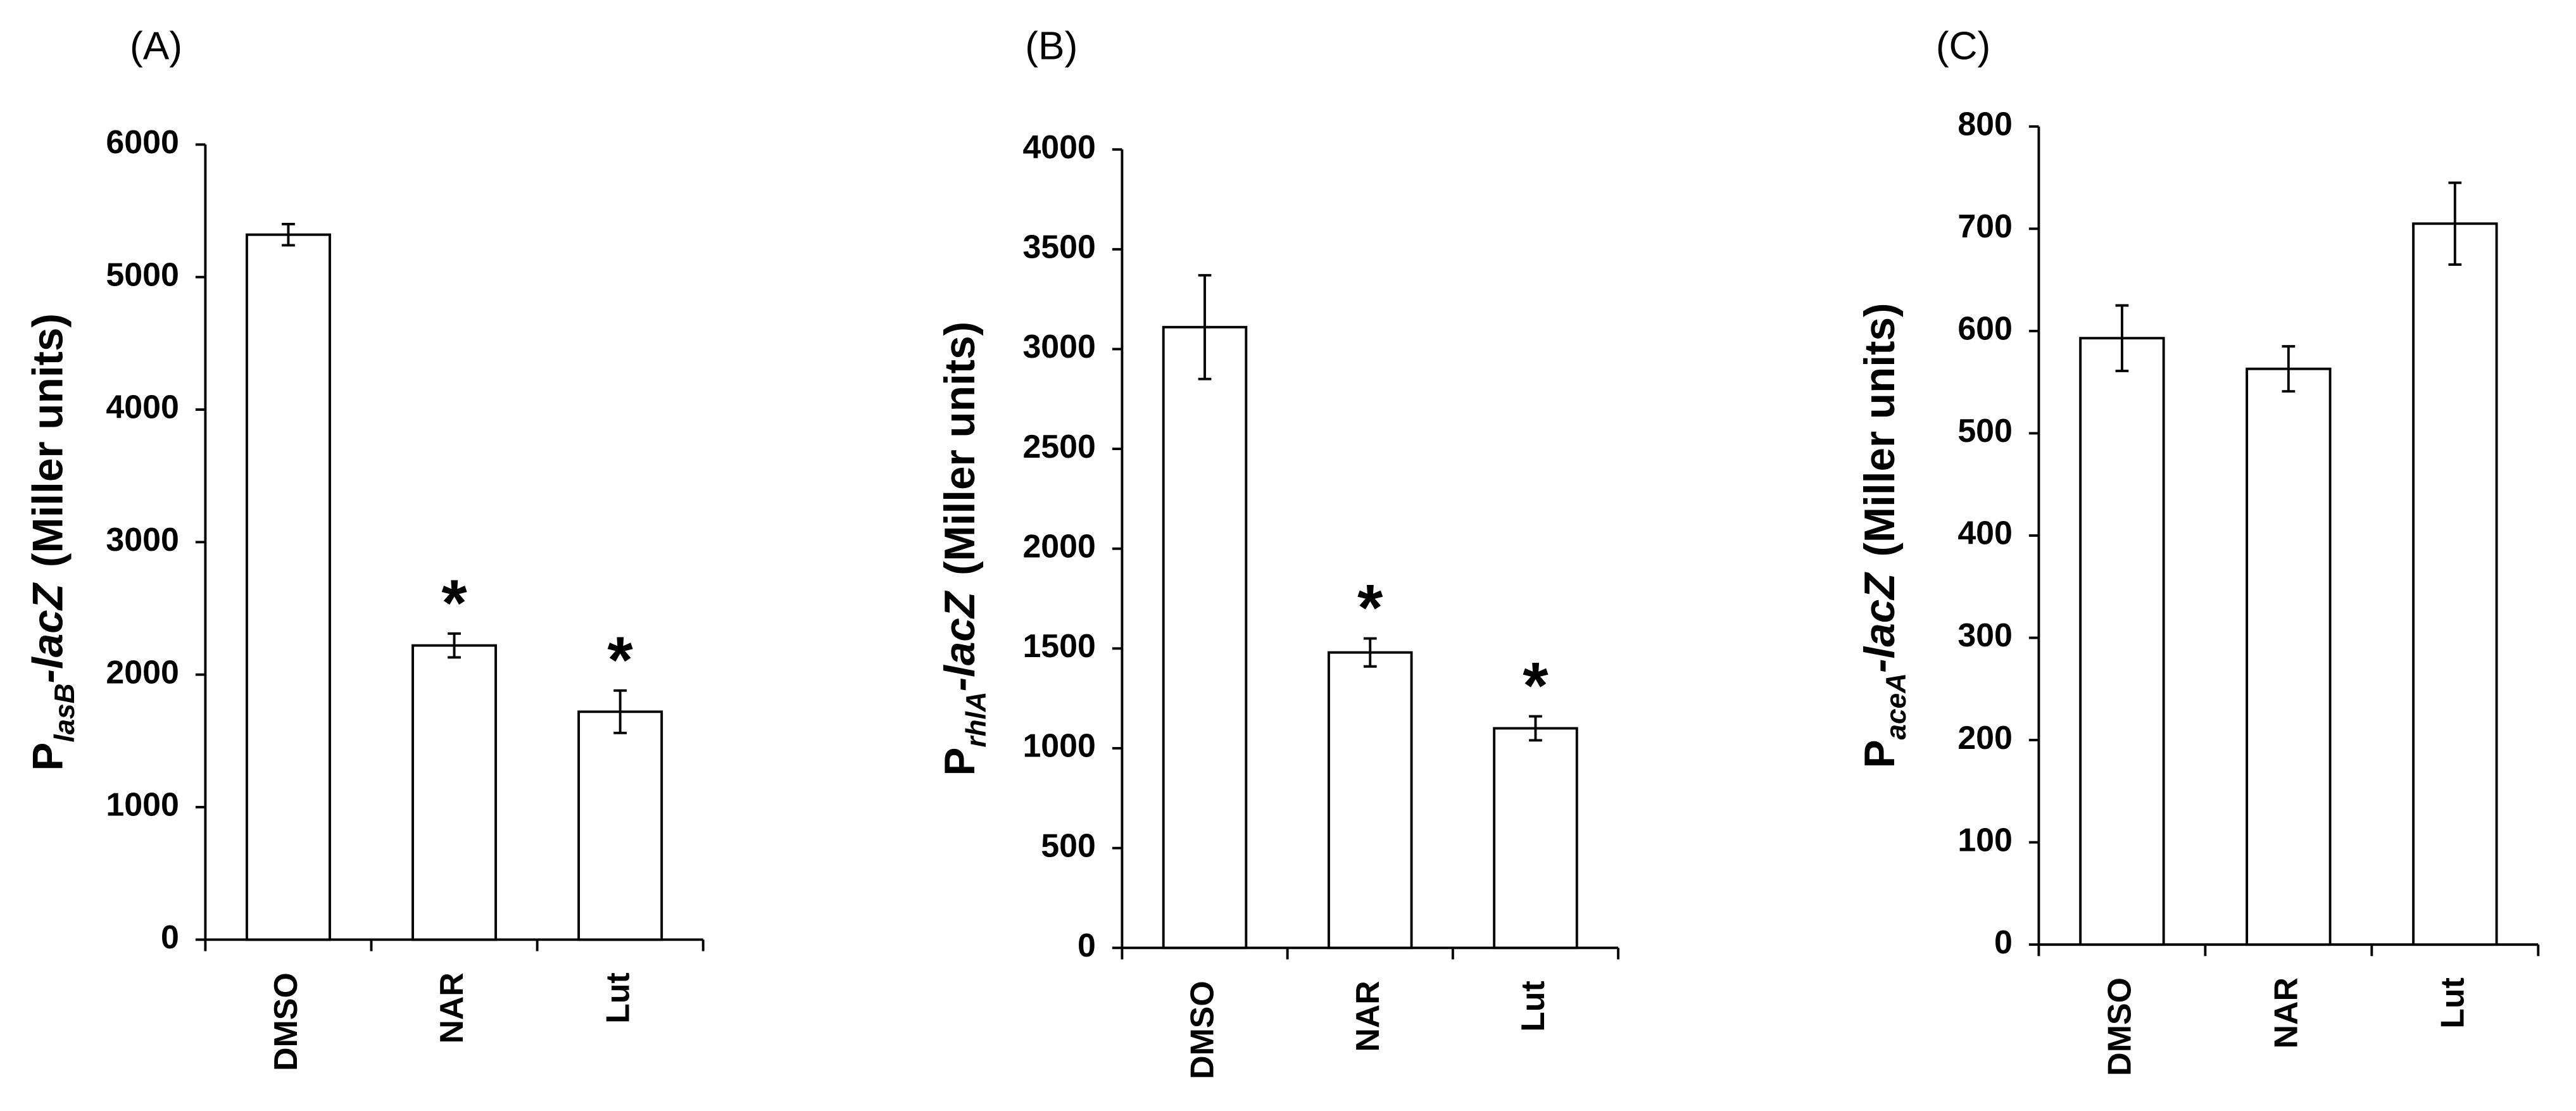 The width and height of the screenshot is (2576, 1111). What do you see at coordinates (1058, 645) in the screenshot?
I see `y-tick-label: 1500` at bounding box center [1058, 645].